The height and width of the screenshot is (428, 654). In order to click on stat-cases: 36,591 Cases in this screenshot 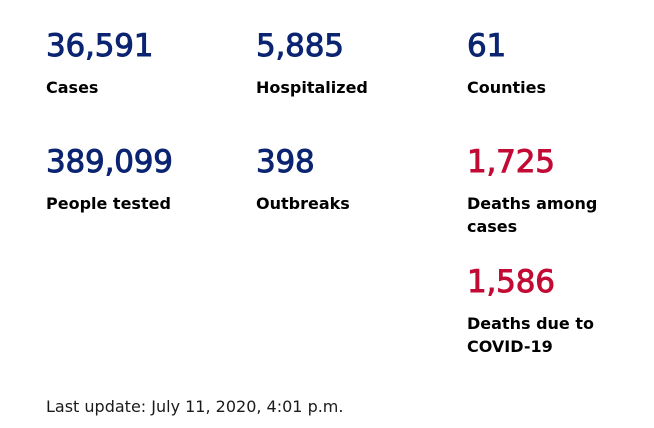, I will do `click(100, 63)`.